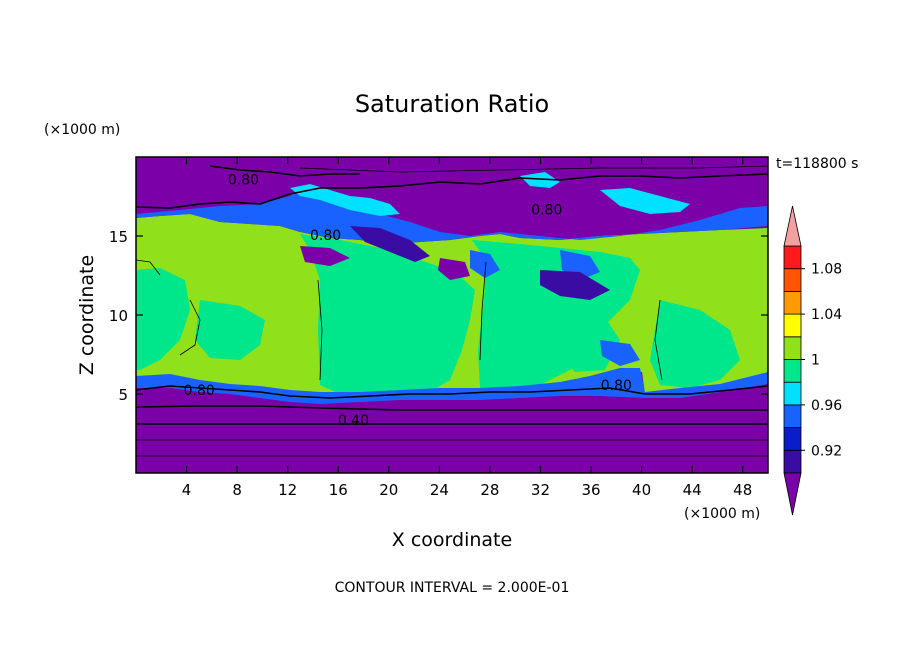 The width and height of the screenshot is (904, 654). Describe the element at coordinates (452, 588) in the screenshot. I see `contour-interval-note: CONTOUR INTERVAL = 2.000E-01` at that location.